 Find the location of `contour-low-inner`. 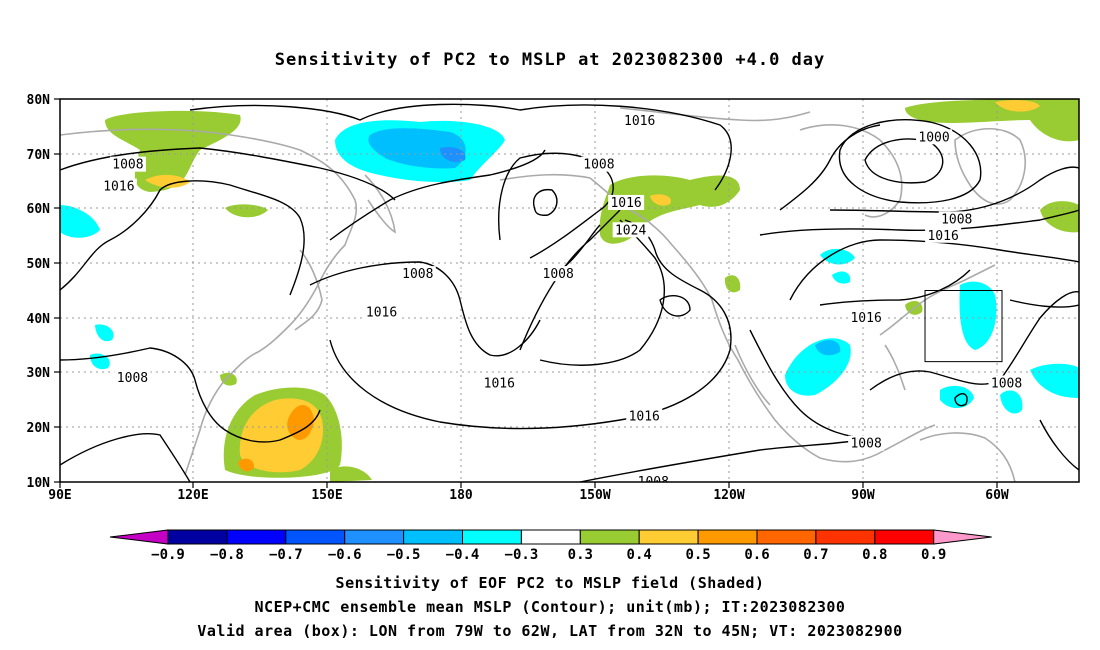

contour-low-inner is located at coordinates (545, 202).